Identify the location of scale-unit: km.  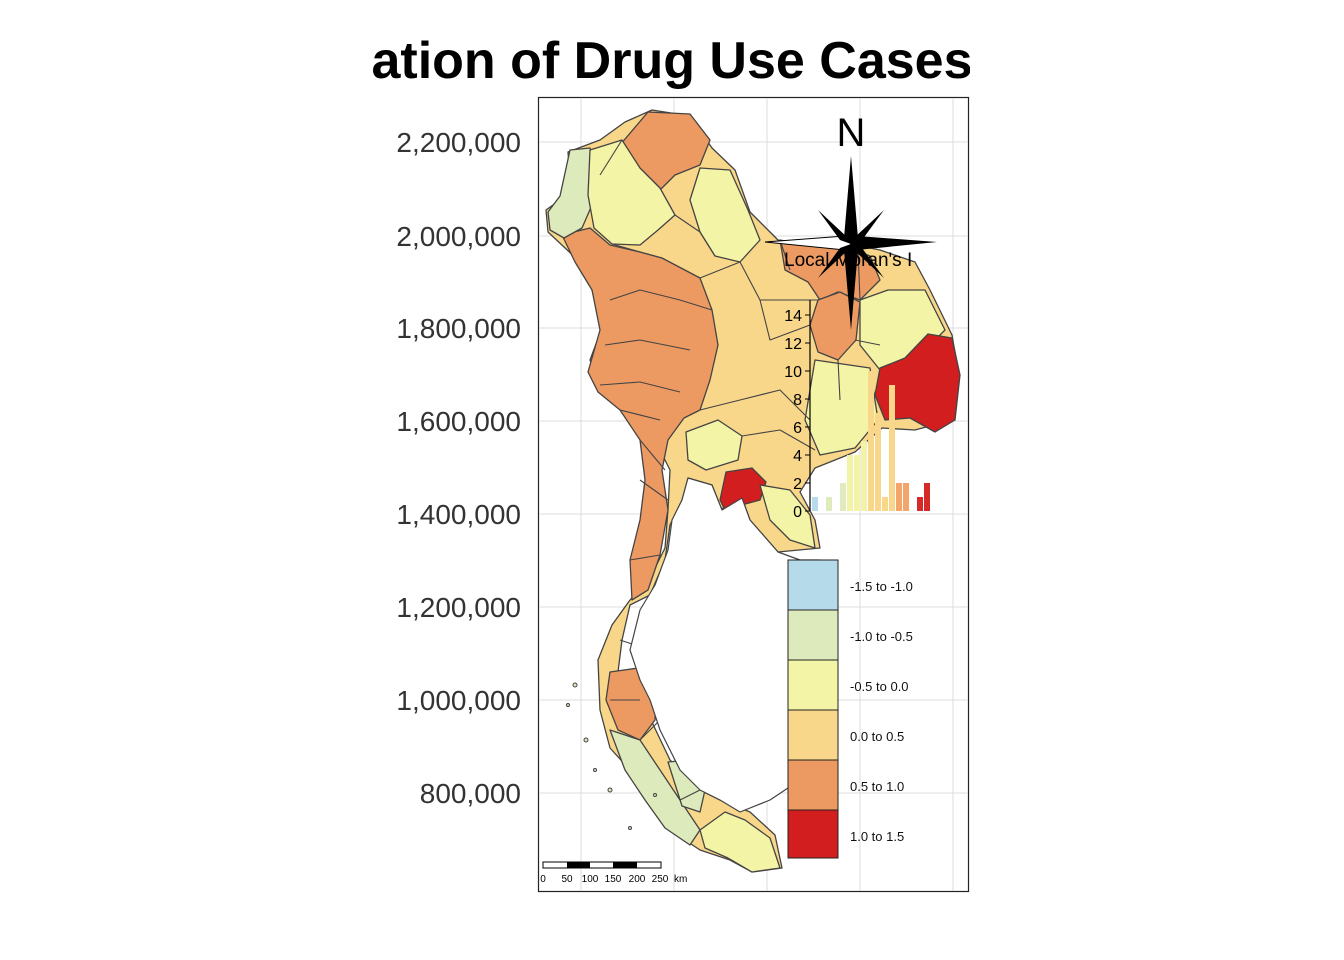
(680, 879).